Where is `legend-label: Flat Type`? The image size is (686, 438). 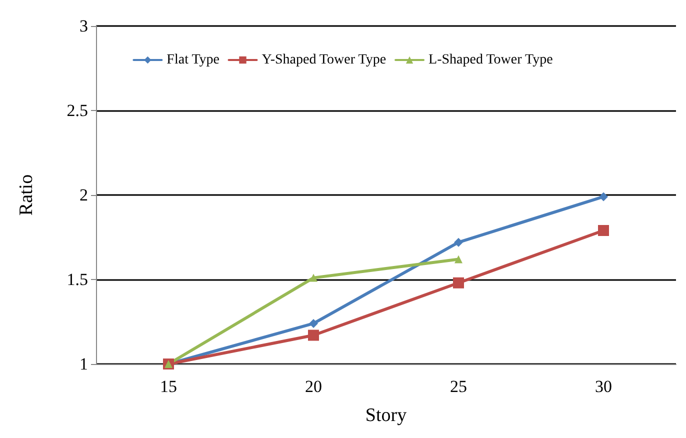
legend-label: Flat Type is located at coordinates (193, 60).